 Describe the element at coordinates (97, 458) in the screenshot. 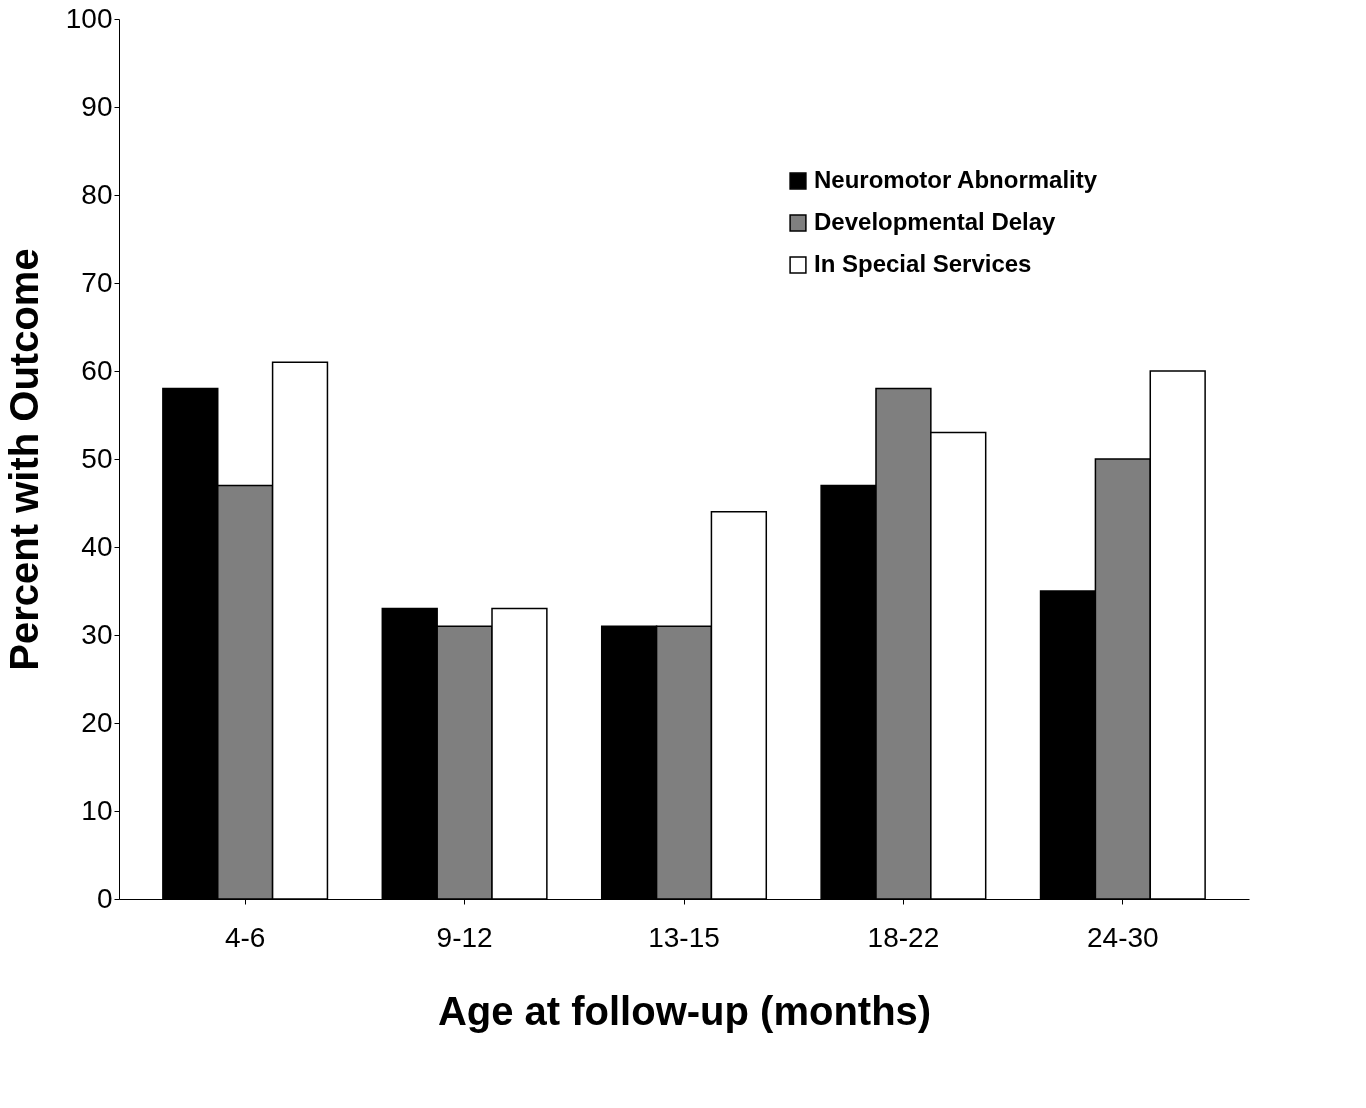

I see `y-tick-label: 50` at that location.